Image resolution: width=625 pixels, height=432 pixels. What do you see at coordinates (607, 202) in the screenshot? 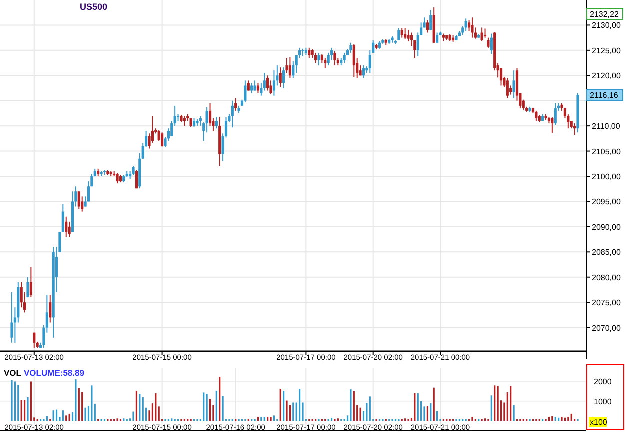
I see `y-tick-label: 2095,00` at bounding box center [607, 202].